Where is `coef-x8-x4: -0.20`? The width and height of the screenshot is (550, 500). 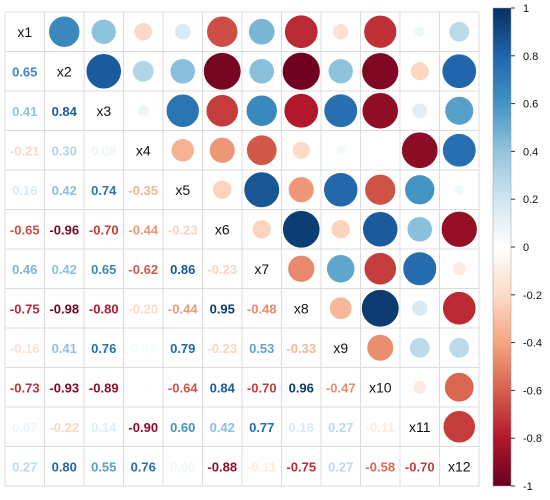 coef-x8-x4: -0.20 is located at coordinates (143, 308).